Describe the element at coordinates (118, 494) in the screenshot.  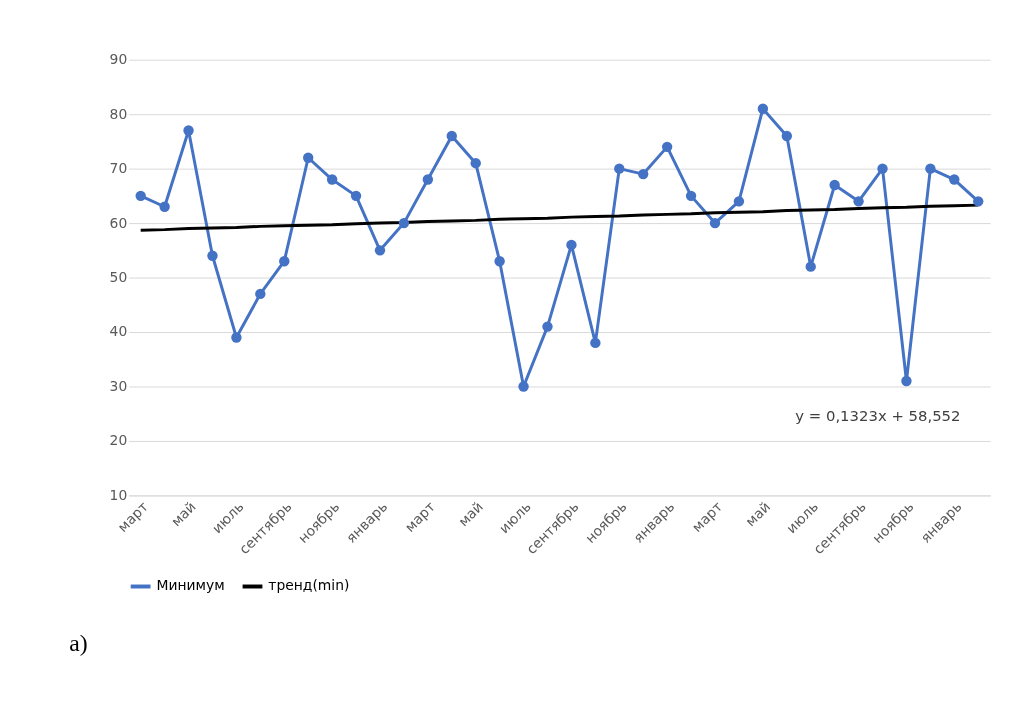
I see `y-tick-label: 10` at that location.